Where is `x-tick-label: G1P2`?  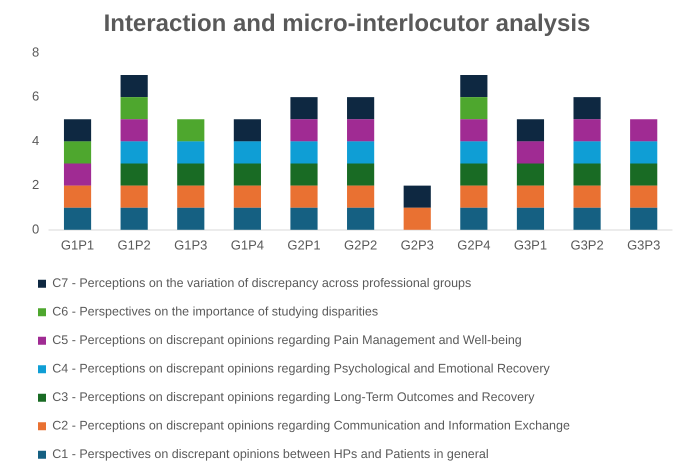
x-tick-label: G1P2 is located at coordinates (134, 244).